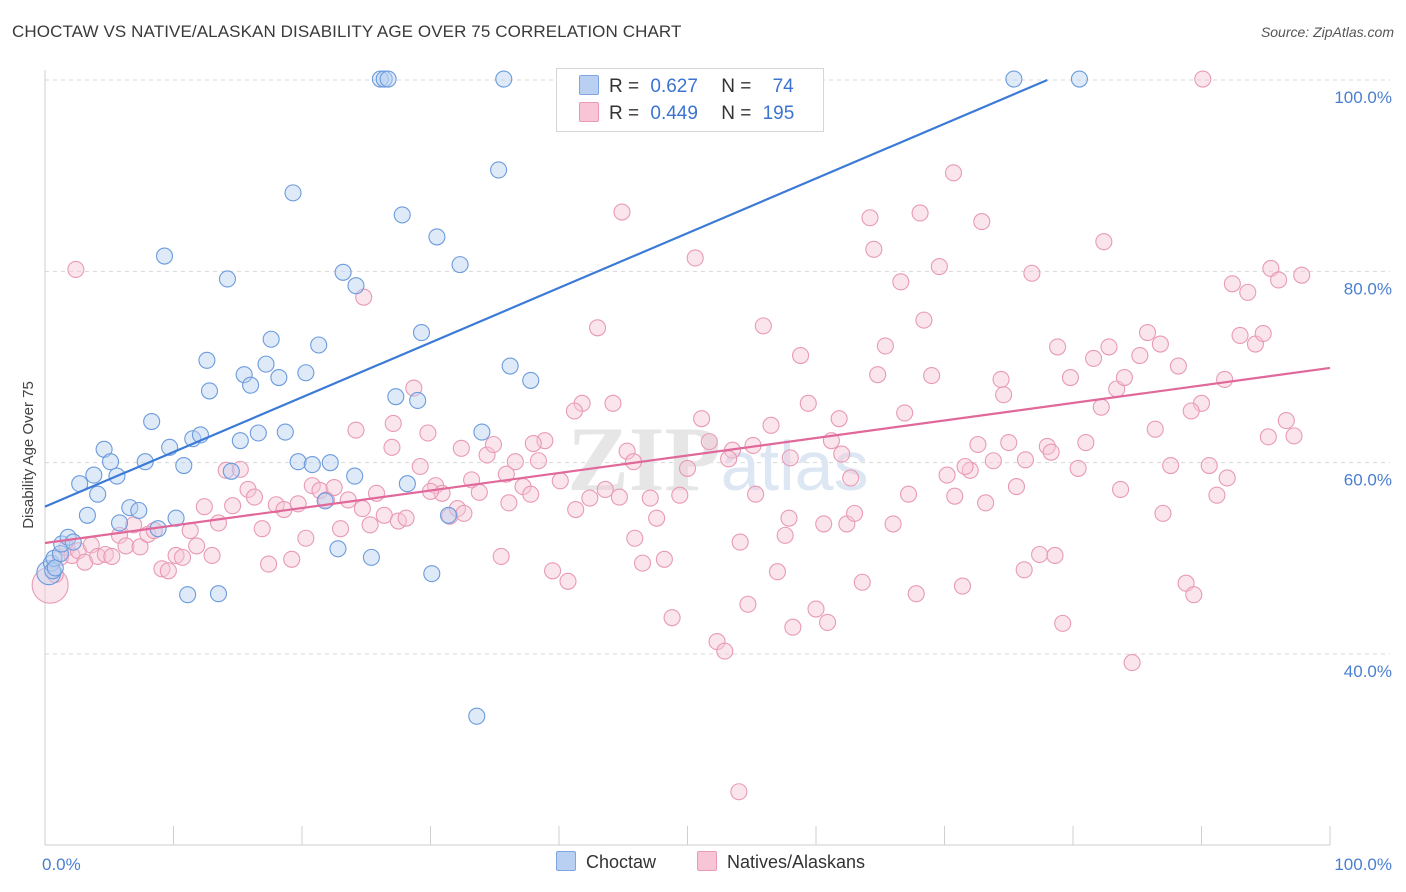 The width and height of the screenshot is (1406, 892). Describe the element at coordinates (606, 862) in the screenshot. I see `legend-item-choctaw: Choctaw` at that location.